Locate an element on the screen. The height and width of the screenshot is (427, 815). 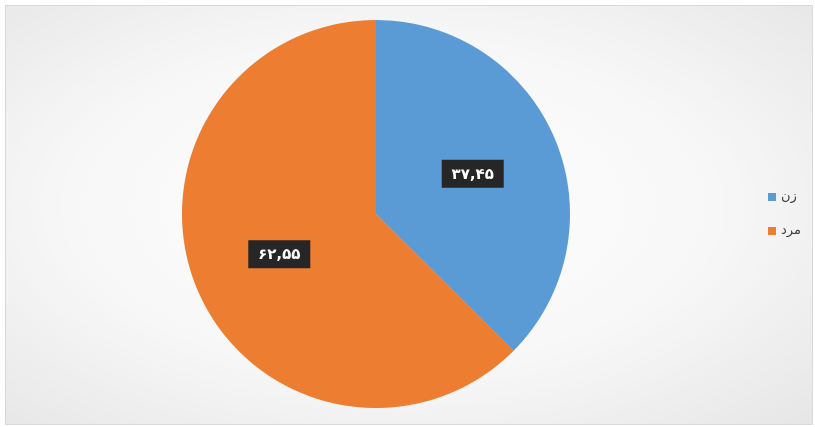
data-label-text: ۳۷,۴۵ is located at coordinates (473, 174).